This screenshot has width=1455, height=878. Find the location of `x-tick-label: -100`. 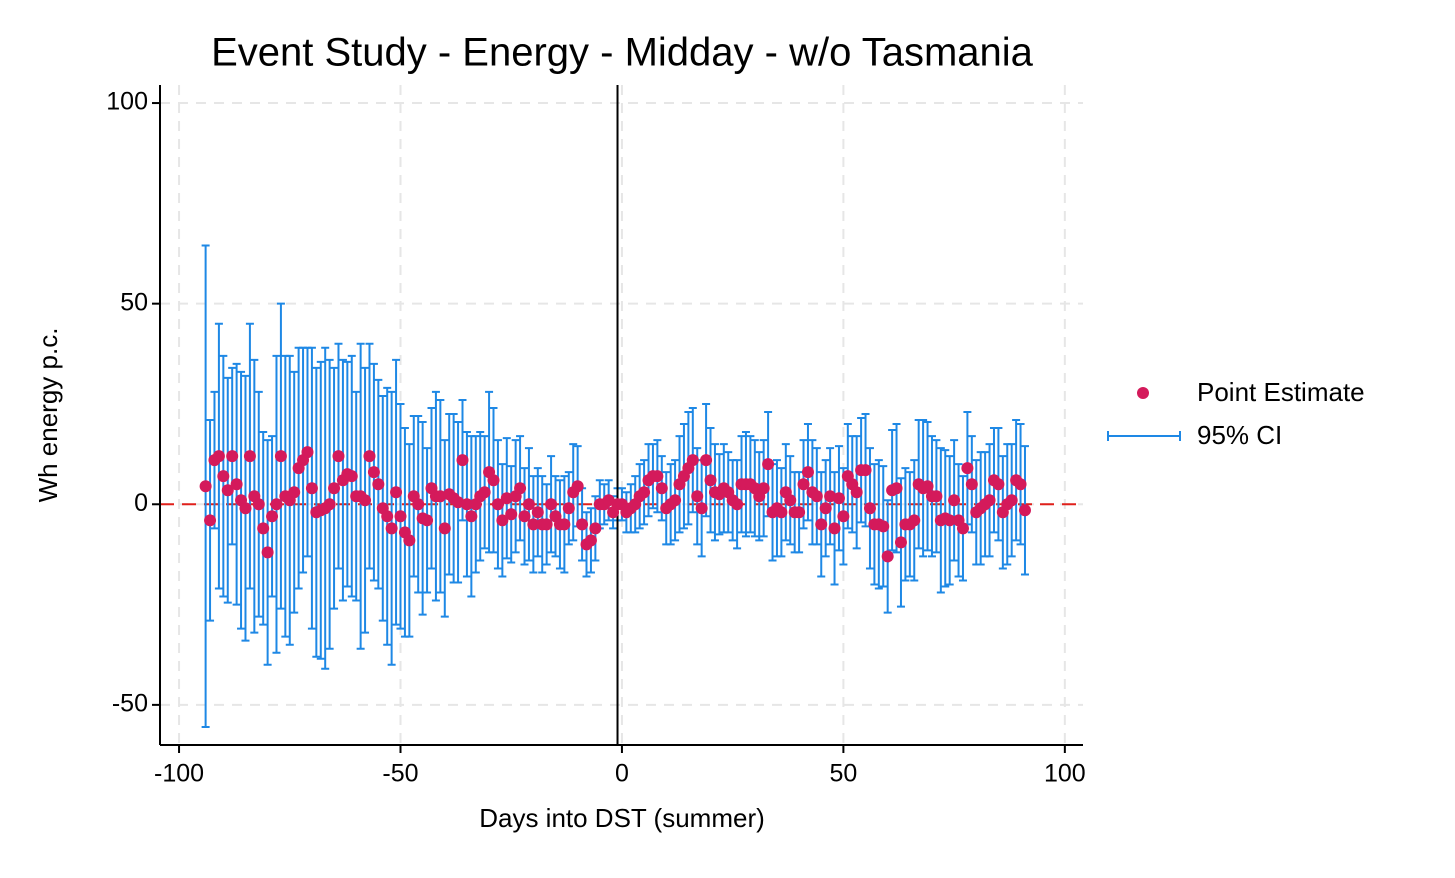

x-tick-label: -100 is located at coordinates (179, 774).